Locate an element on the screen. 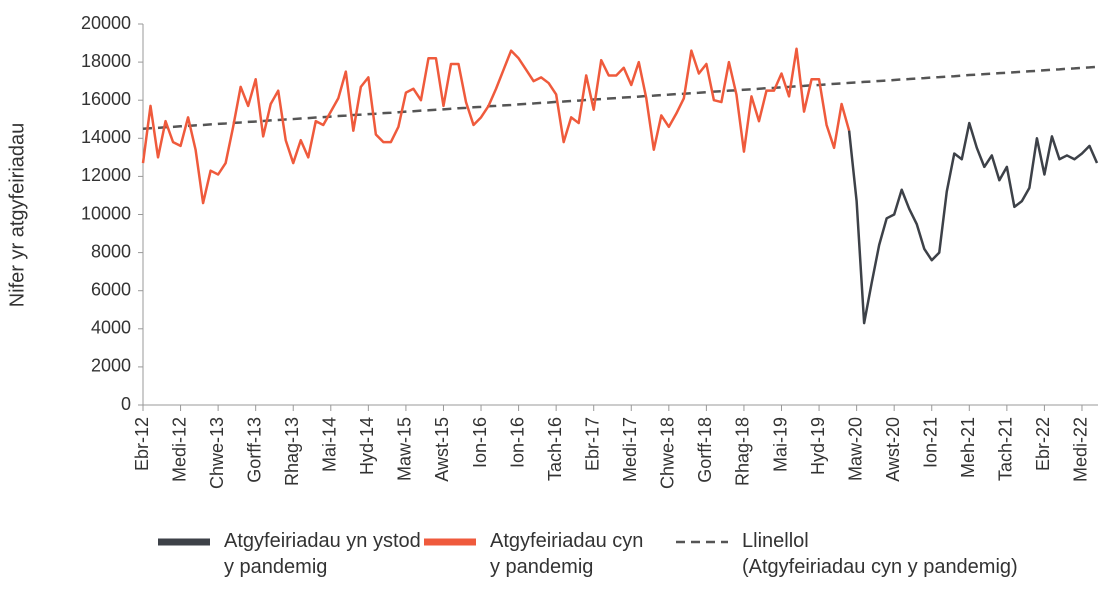  x-tick-label: Meh-21 is located at coordinates (968, 447).